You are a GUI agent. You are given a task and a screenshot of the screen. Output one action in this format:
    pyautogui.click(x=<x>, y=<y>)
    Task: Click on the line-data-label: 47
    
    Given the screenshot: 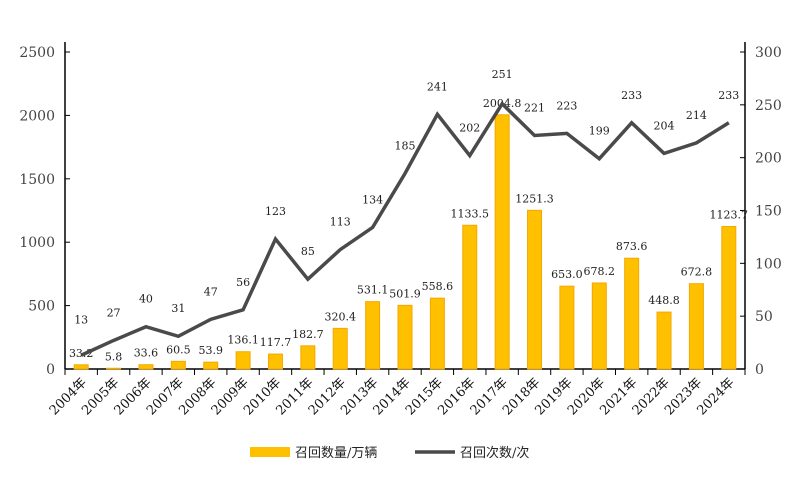 What is the action you would take?
    pyautogui.click(x=211, y=291)
    